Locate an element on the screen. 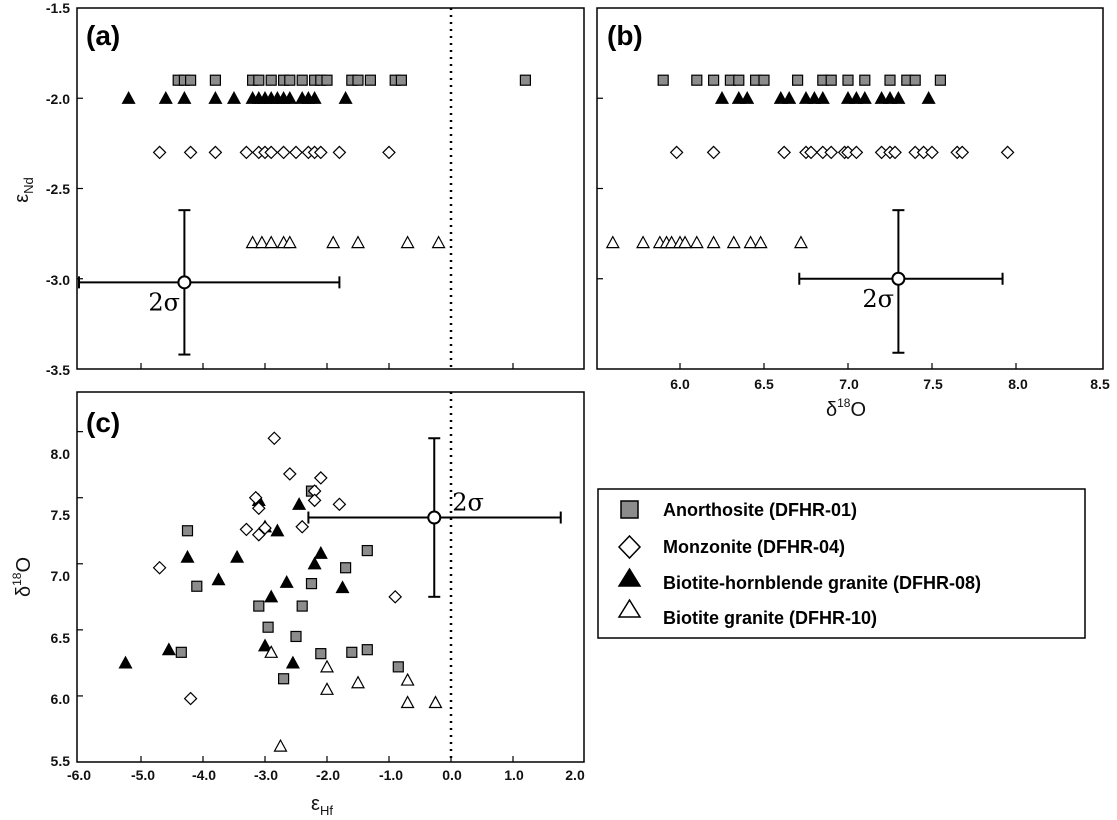  panel-c-xlabel: εHf is located at coordinates (322, 805).